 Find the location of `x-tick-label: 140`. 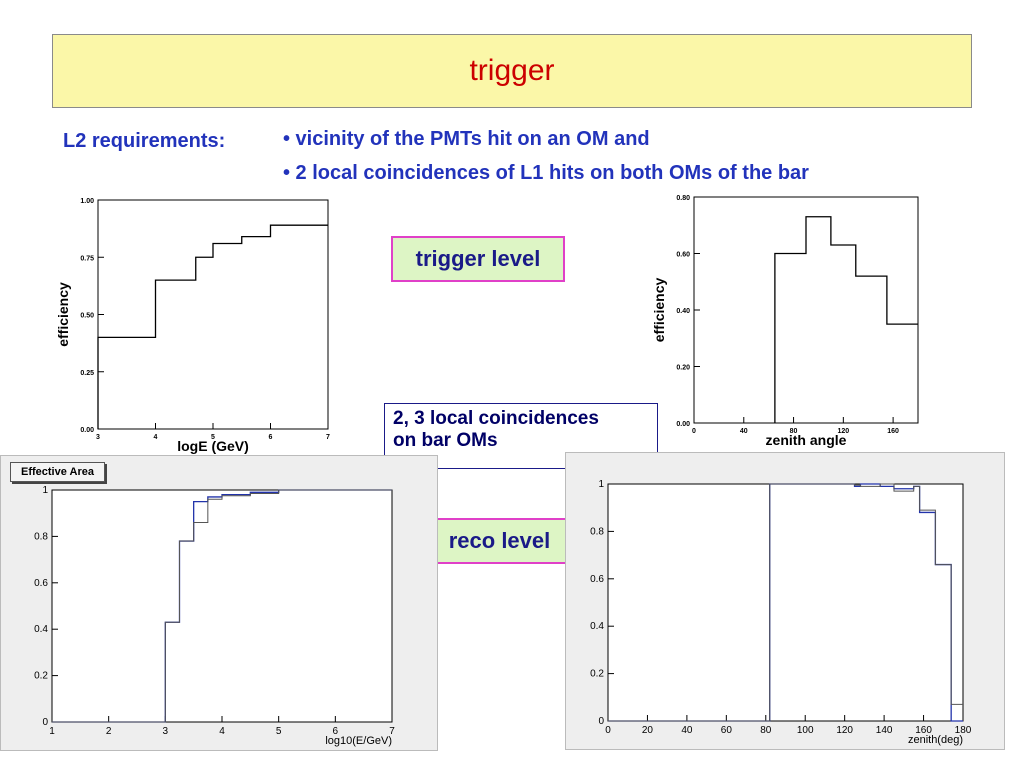

x-tick-label: 140 is located at coordinates (884, 730).